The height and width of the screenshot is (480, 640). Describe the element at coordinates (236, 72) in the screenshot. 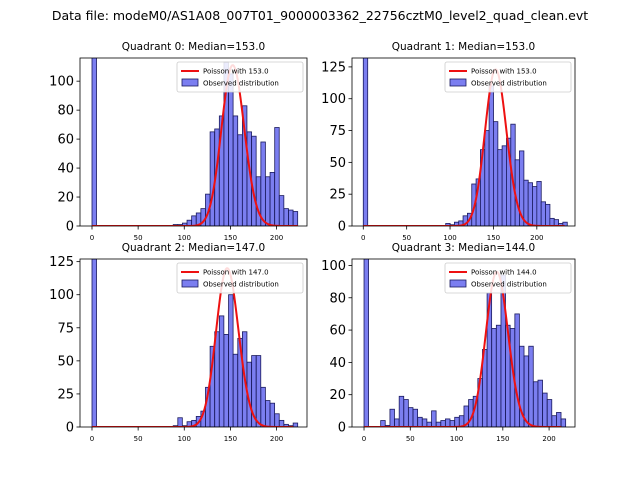

I see `legend-line-label: Poisson with 153.0` at that location.